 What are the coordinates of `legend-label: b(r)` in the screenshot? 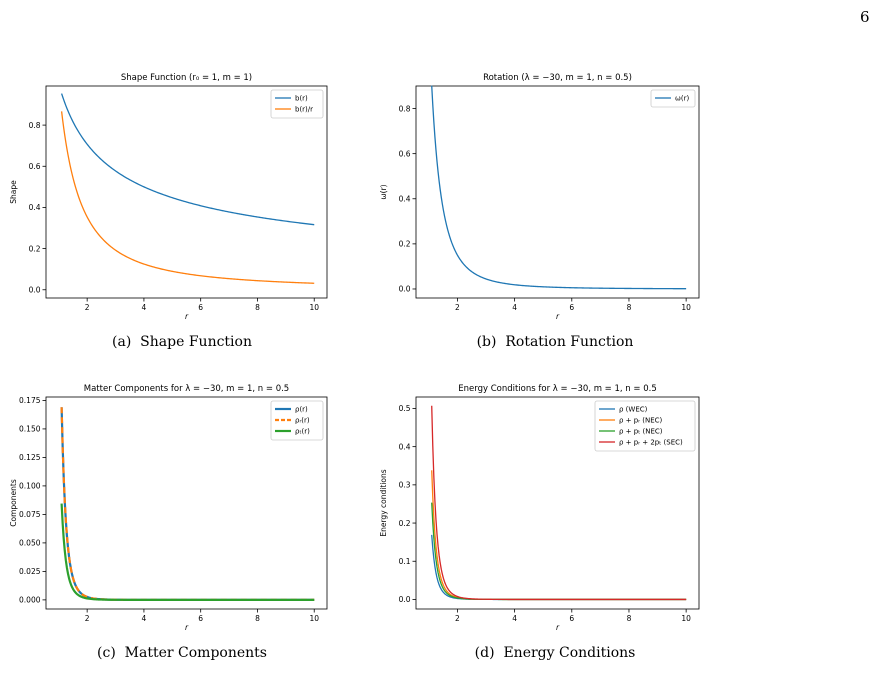 It's located at (301, 99).